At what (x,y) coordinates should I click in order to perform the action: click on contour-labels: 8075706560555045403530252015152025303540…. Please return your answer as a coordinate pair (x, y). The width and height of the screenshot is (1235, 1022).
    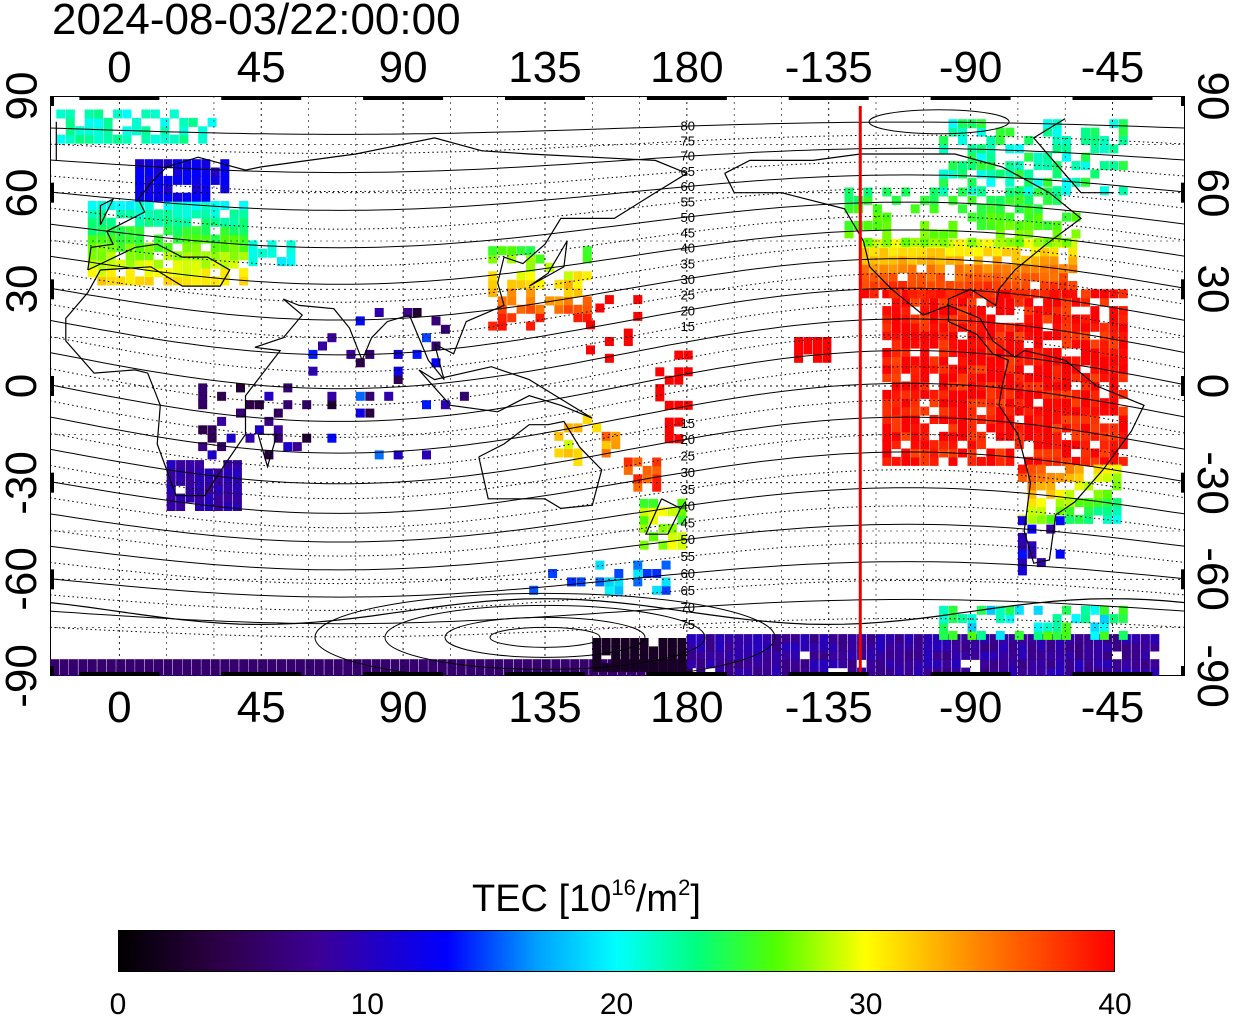
    Looking at the image, I should click on (688, 375).